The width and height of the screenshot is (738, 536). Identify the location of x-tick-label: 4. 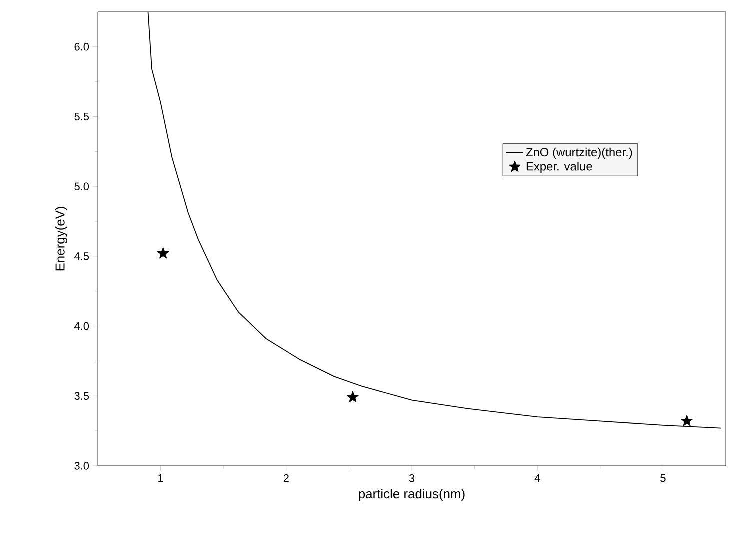
(537, 478).